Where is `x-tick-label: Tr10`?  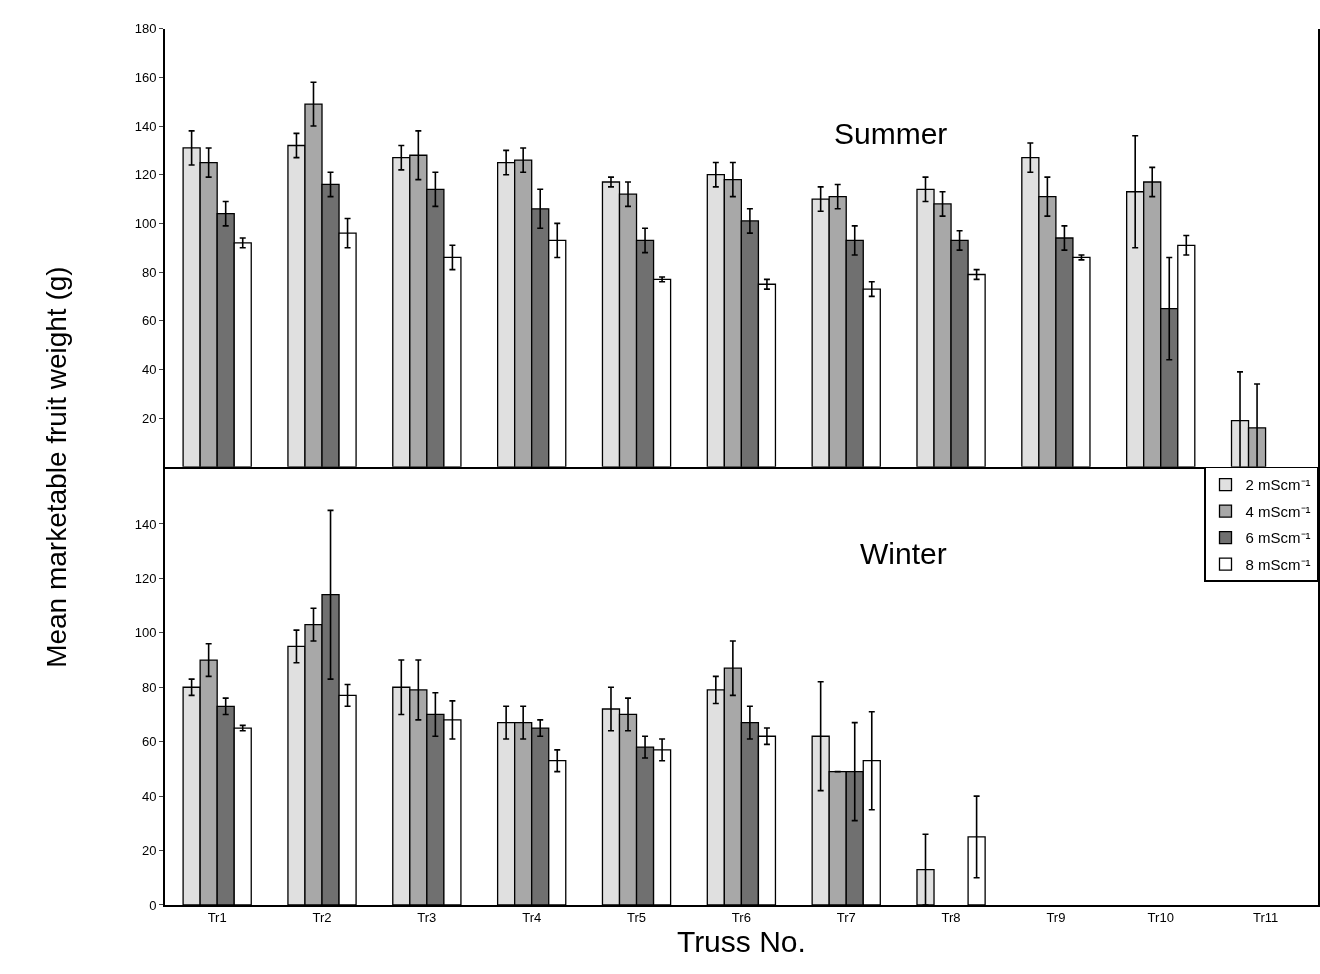
x-tick-label: Tr10 is located at coordinates (1160, 918).